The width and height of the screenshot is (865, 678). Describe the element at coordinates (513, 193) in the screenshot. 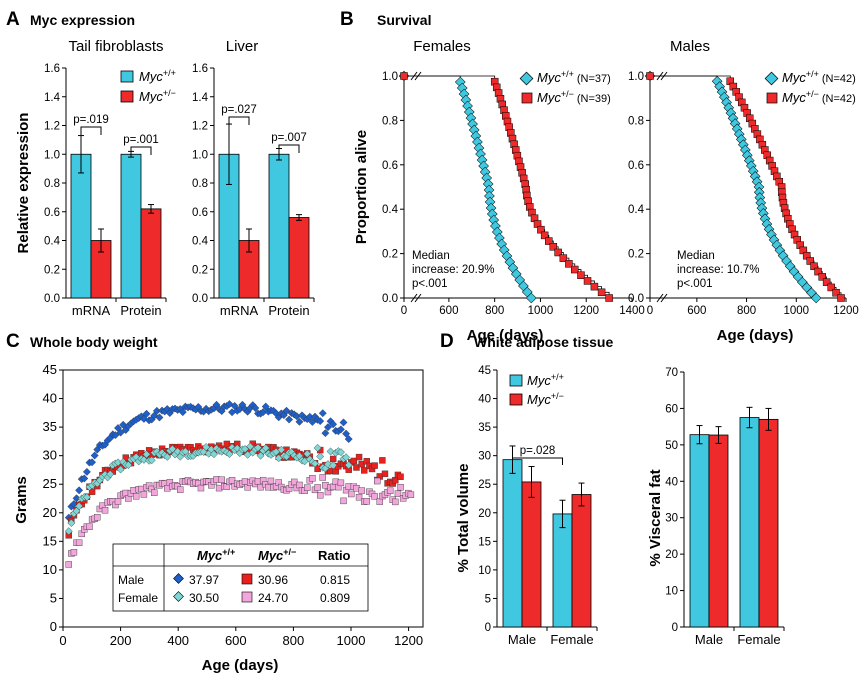

I see `panel-b1-chart: 0.0 0.2 0.4 0.6 0.8 1.0 0 600 800 1000 1200 1400` at that location.